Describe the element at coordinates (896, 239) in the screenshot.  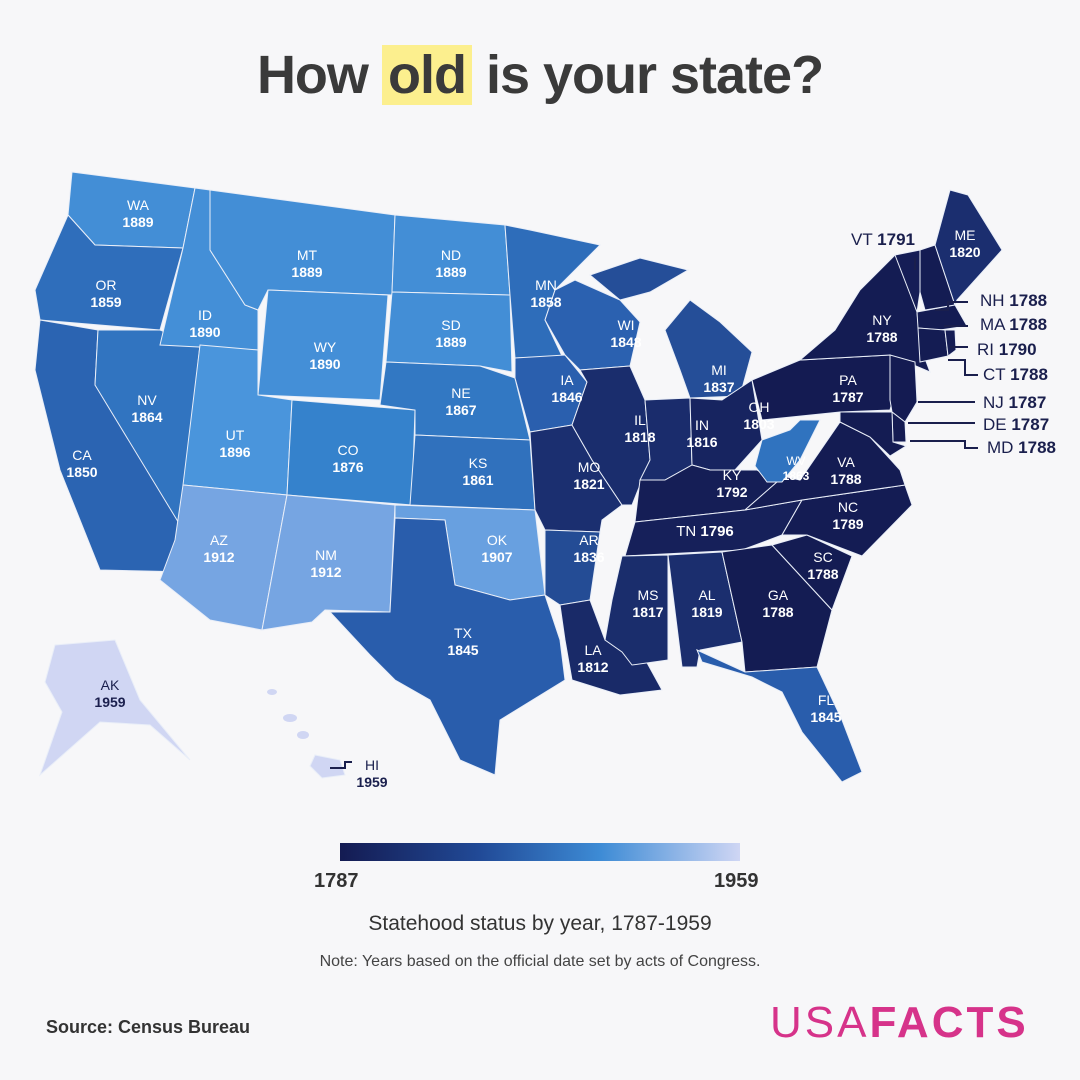
I see `state-year: 1791` at that location.